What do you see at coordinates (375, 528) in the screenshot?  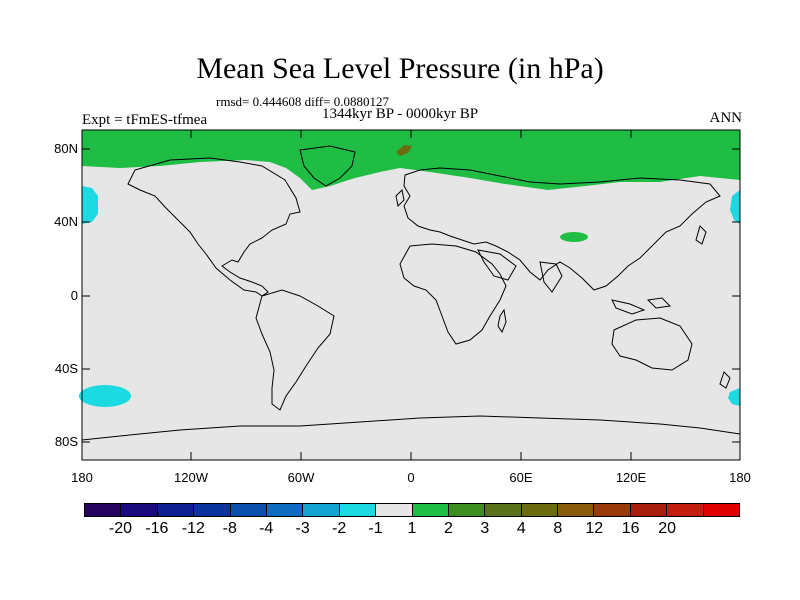 I see `colorbar-label: -1` at bounding box center [375, 528].